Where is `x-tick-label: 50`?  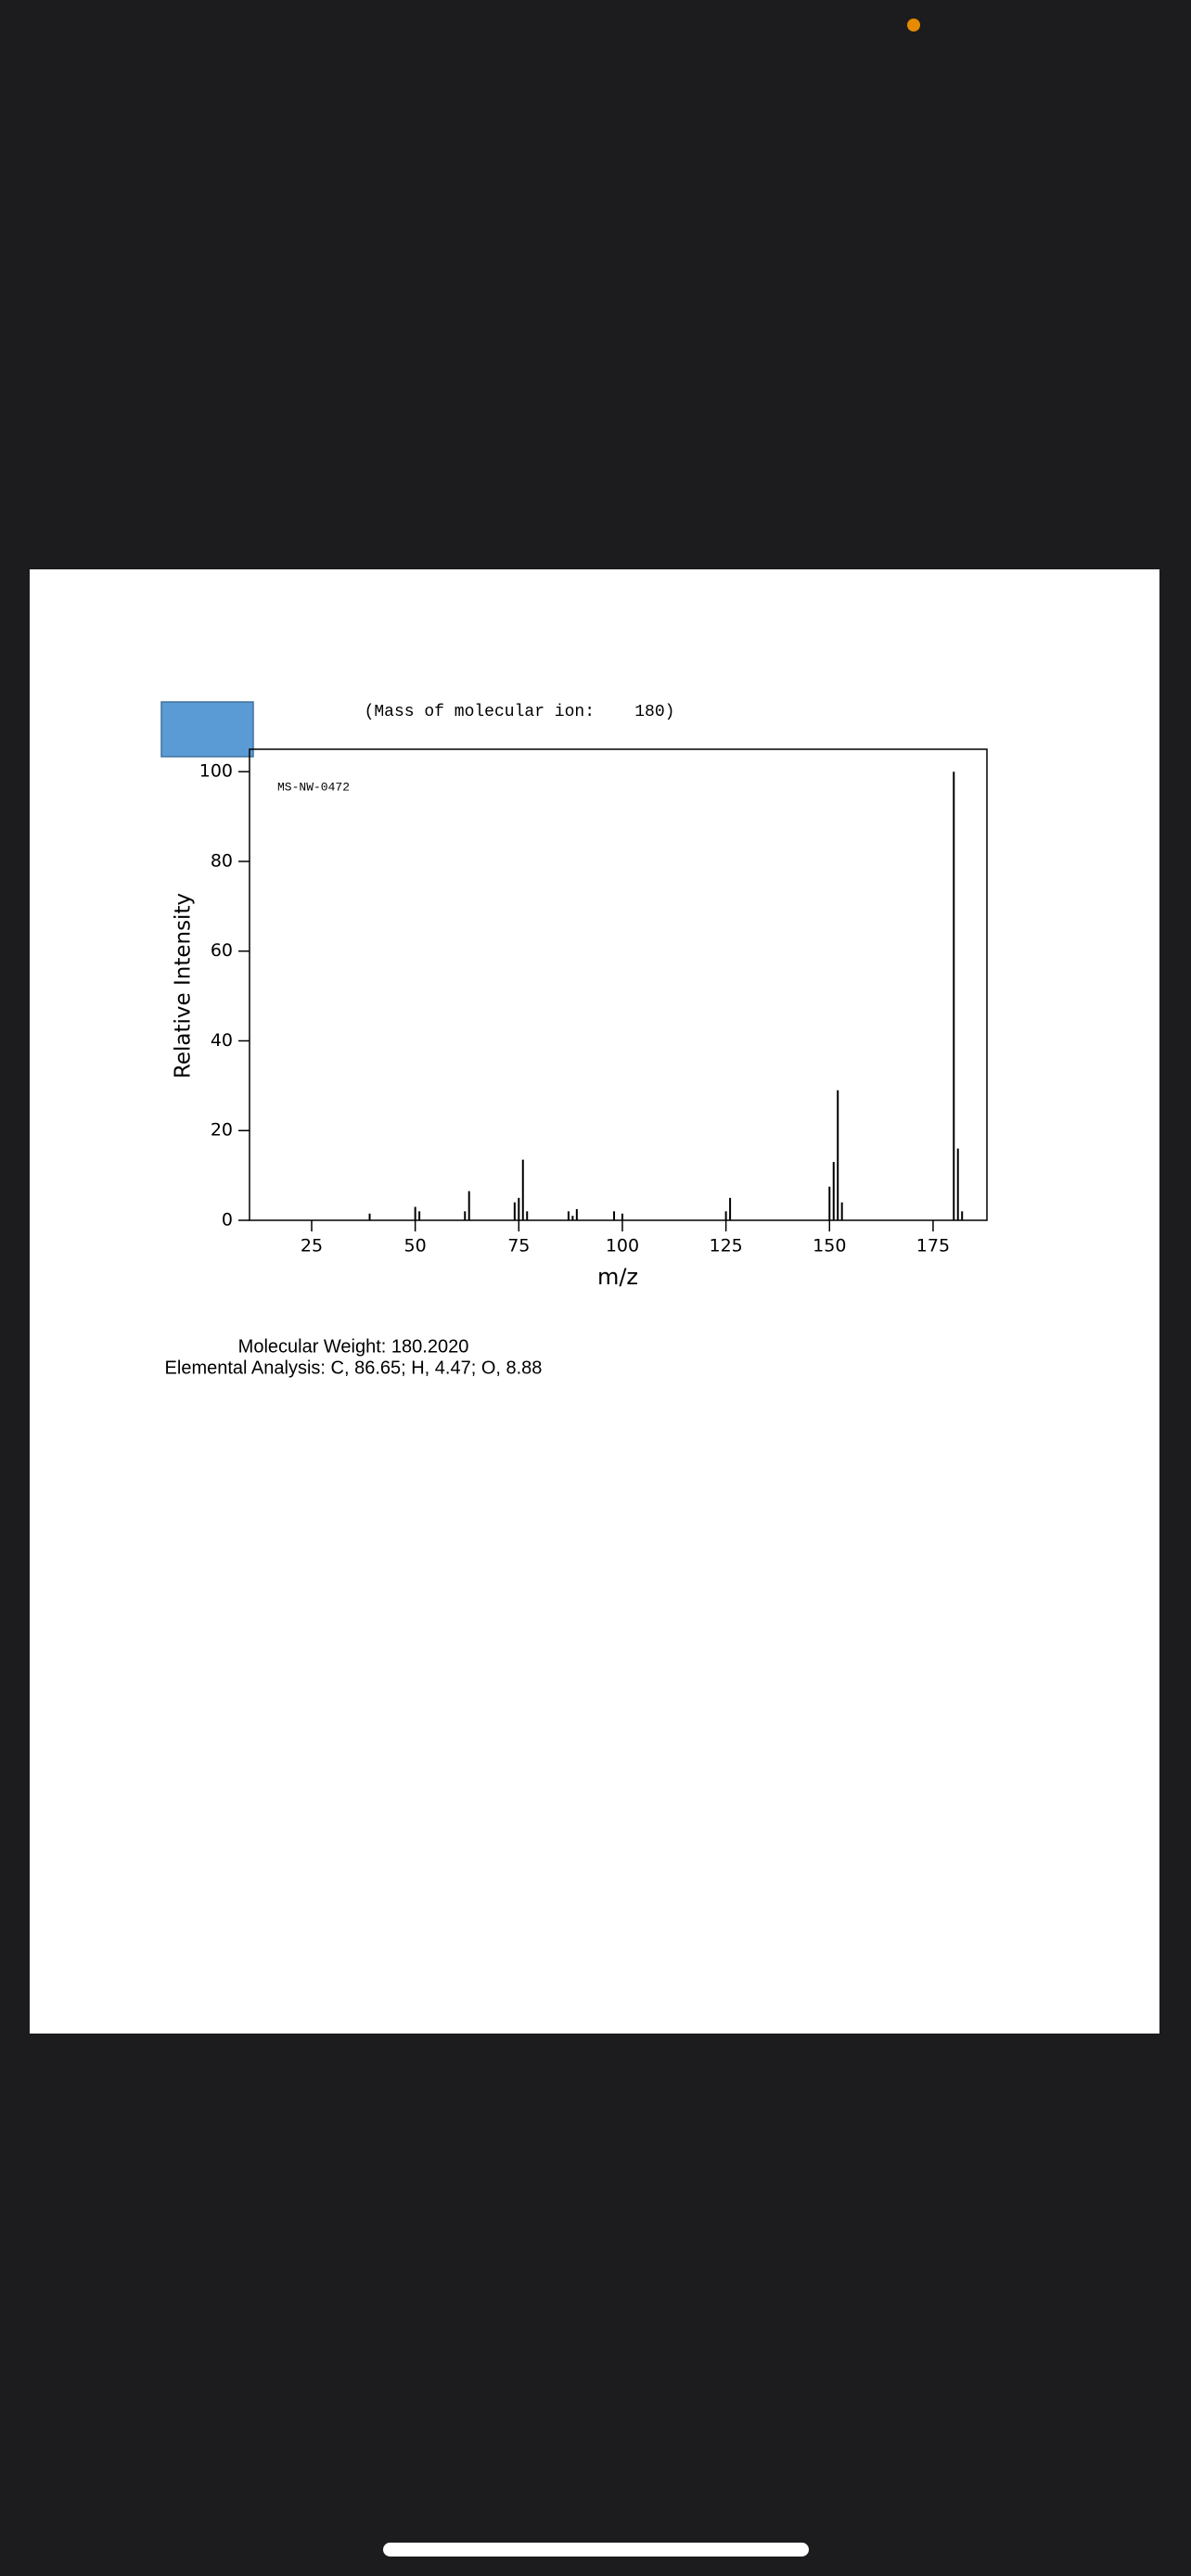
x-tick-label: 50 is located at coordinates (415, 1246).